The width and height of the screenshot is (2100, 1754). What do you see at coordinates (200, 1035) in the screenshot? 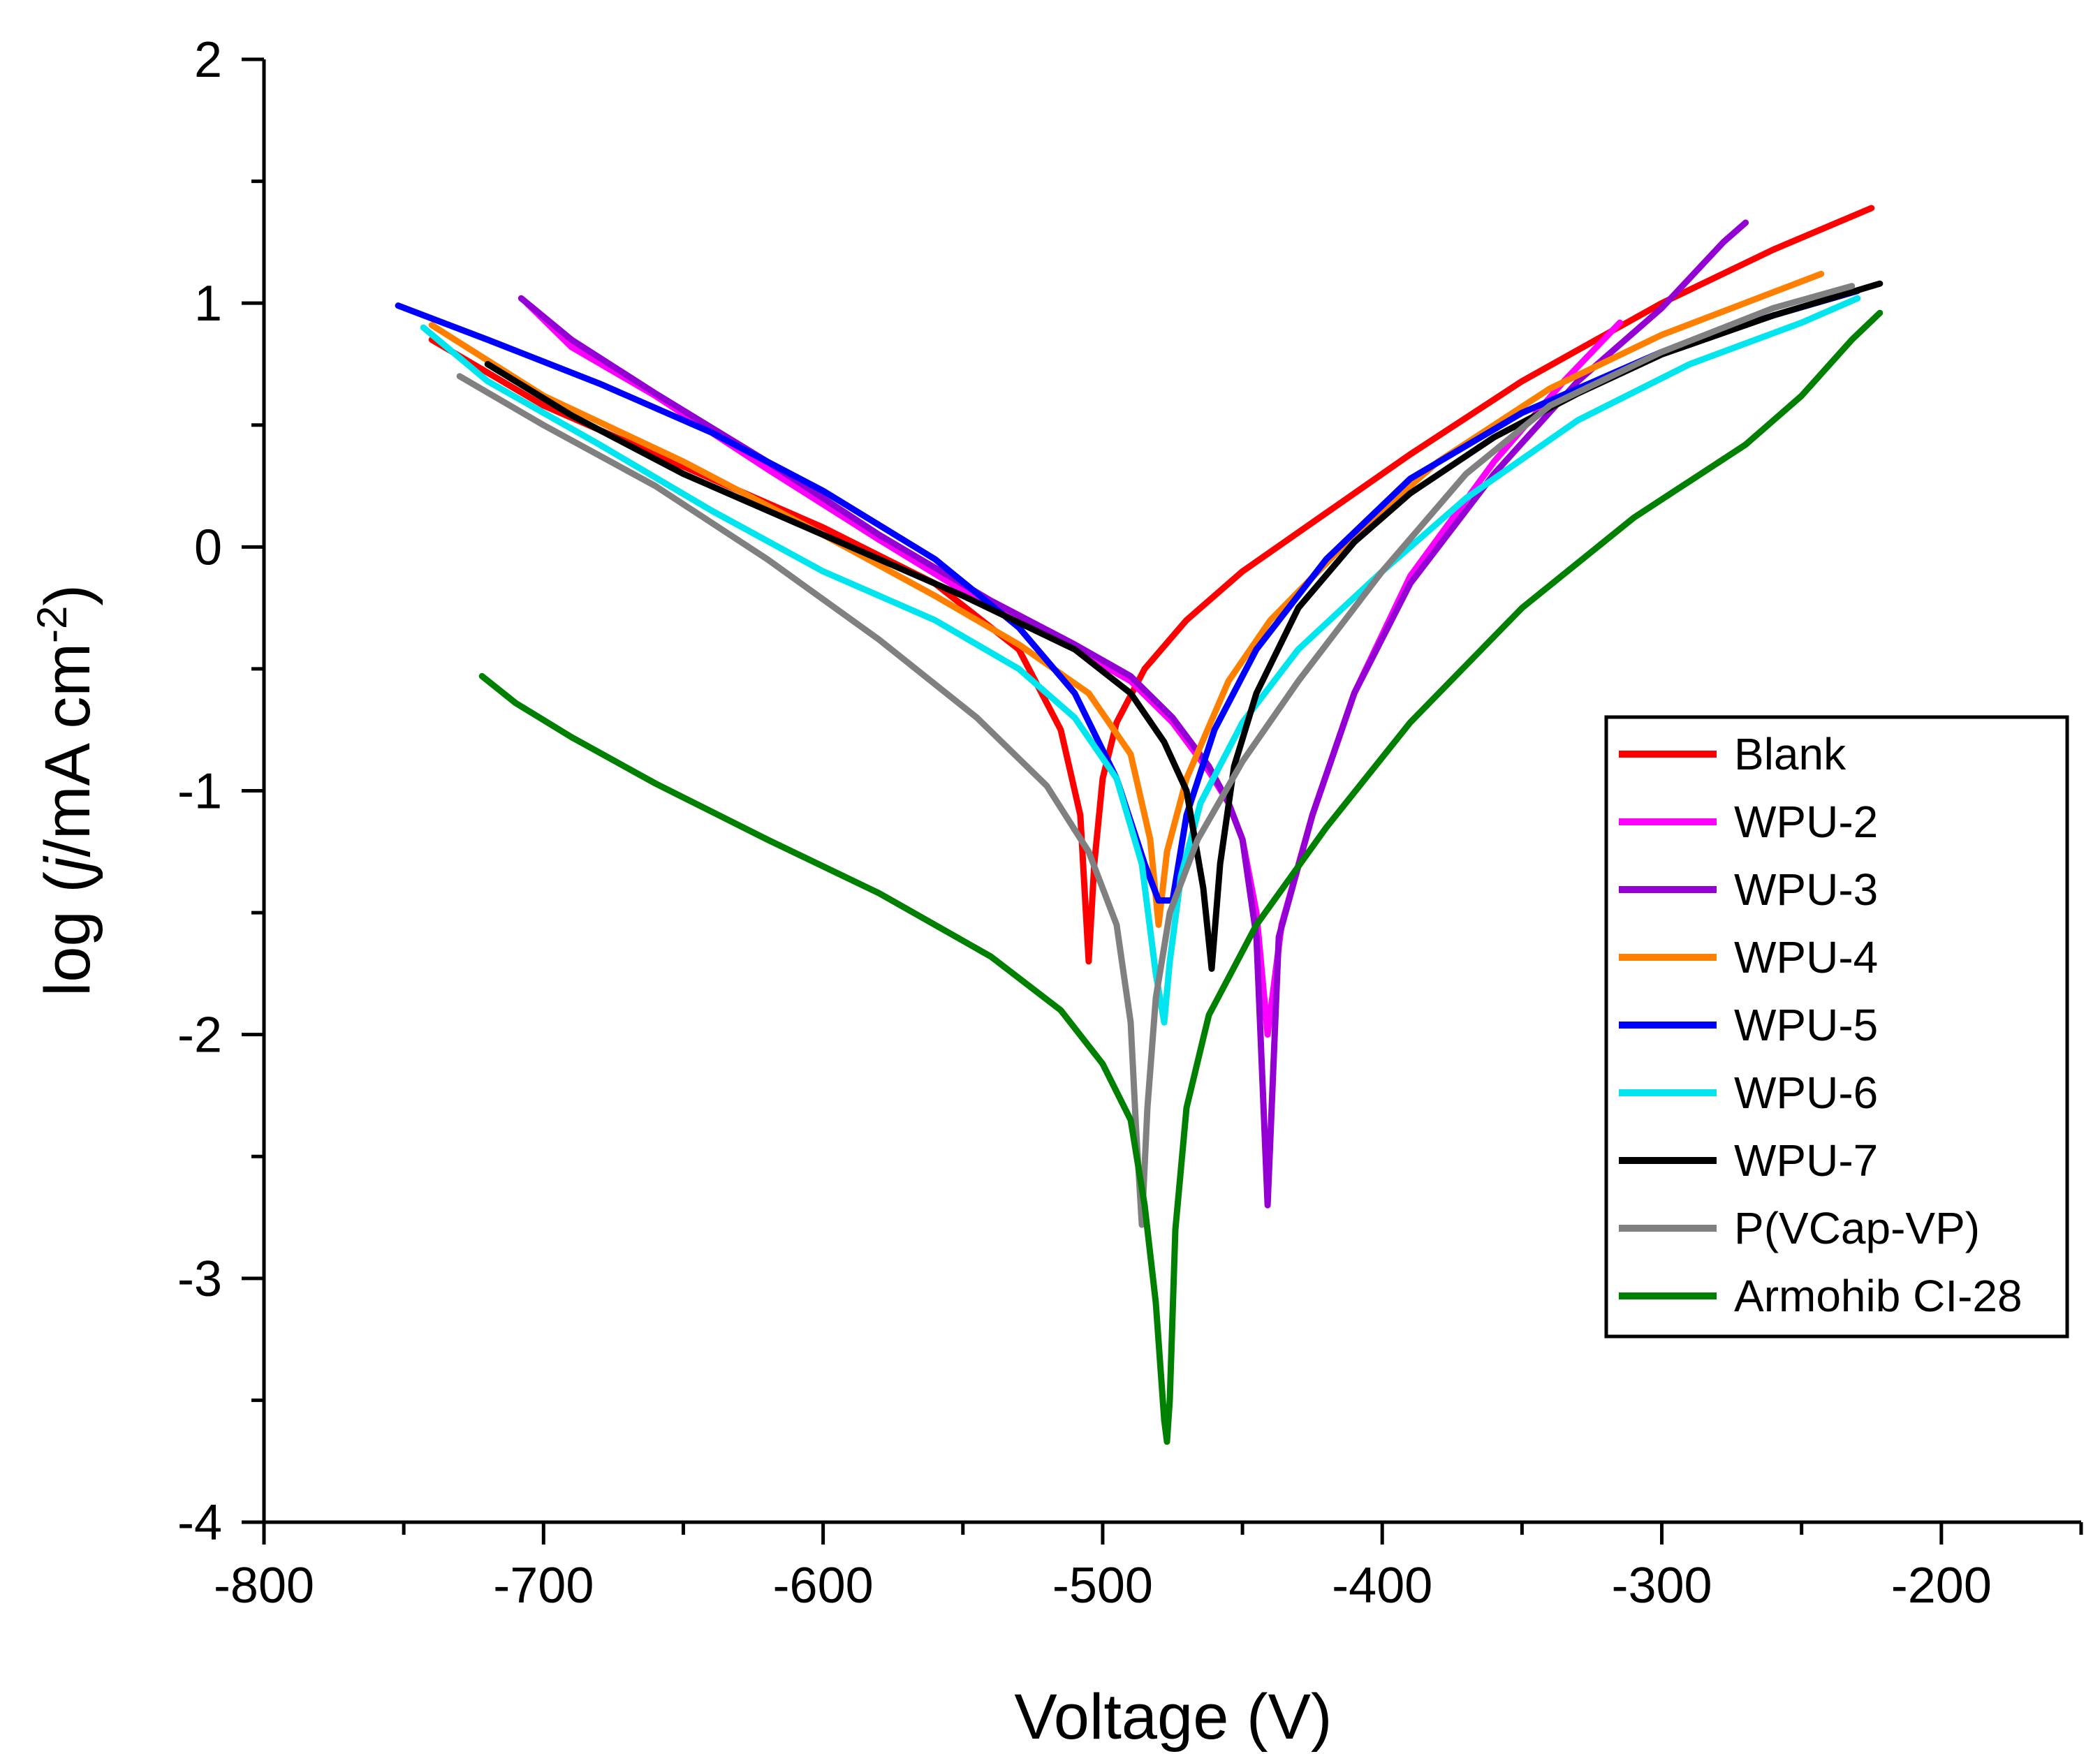
I see `y-tick-label: -2` at bounding box center [200, 1035].